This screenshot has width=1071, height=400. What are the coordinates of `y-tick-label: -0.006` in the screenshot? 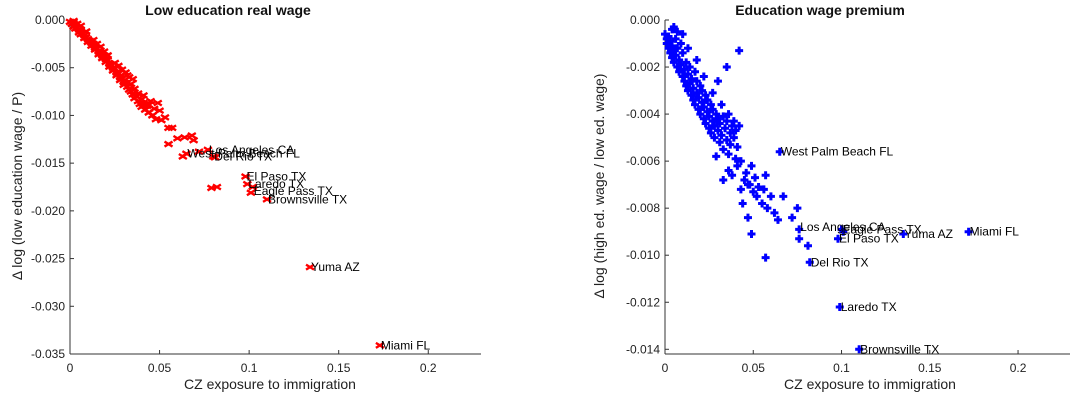 It's located at (643, 161).